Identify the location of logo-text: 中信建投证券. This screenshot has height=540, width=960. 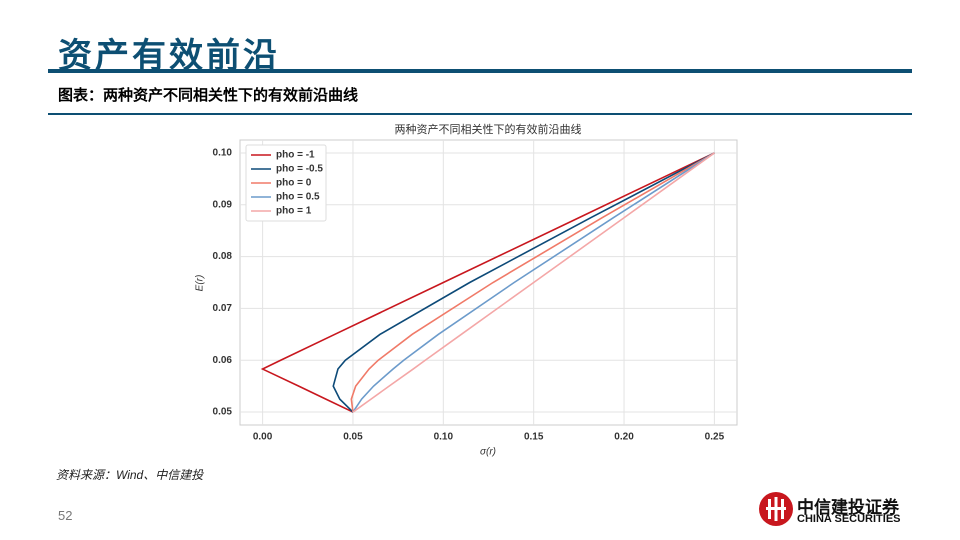
(848, 507).